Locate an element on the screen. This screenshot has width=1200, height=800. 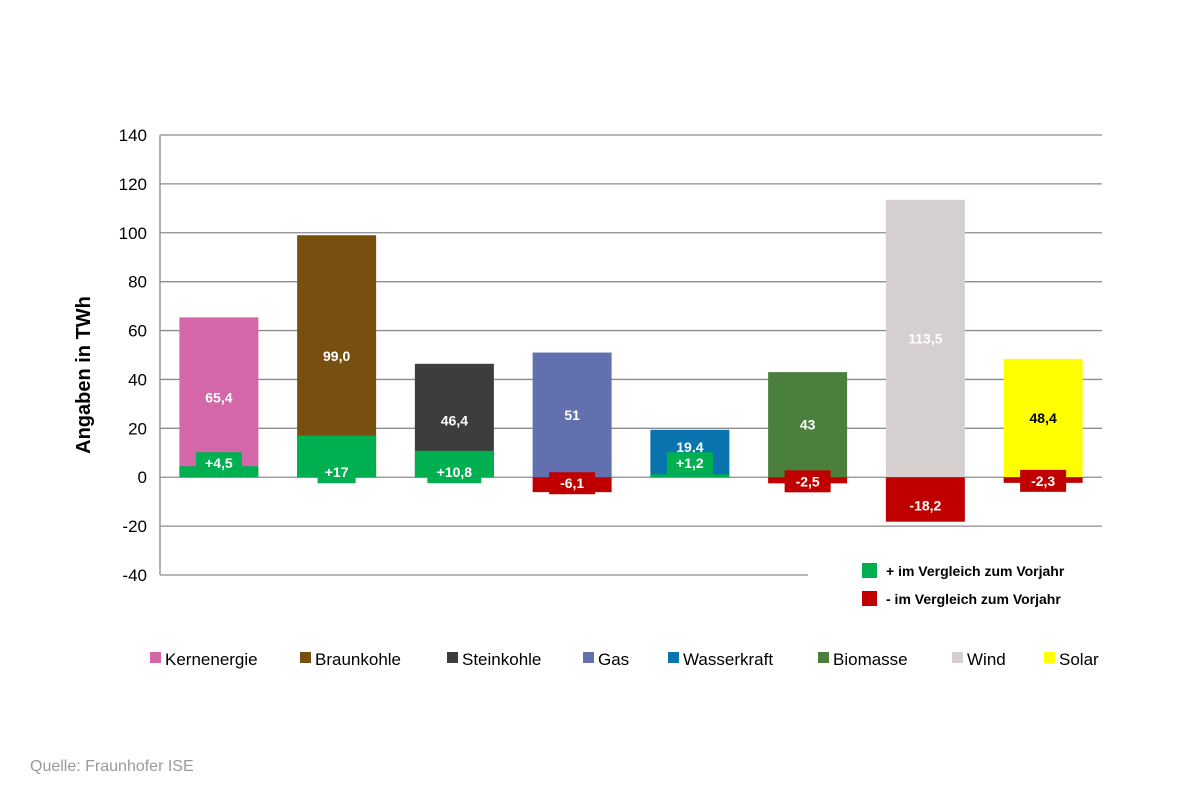
bar-value-label: 43 is located at coordinates (808, 425).